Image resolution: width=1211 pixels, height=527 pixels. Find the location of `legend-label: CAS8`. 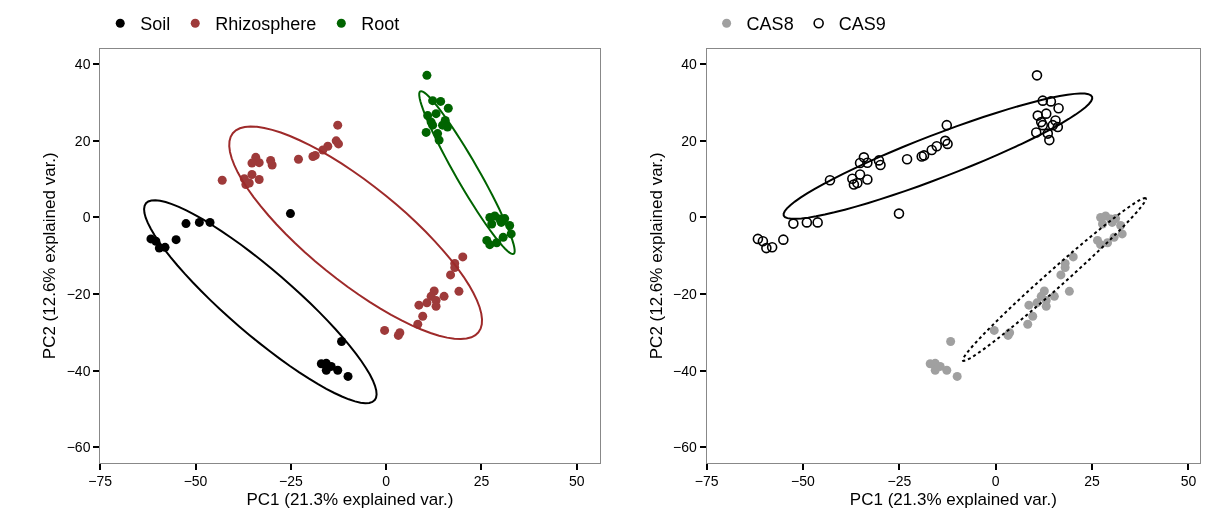

legend-label: CAS8 is located at coordinates (770, 24).